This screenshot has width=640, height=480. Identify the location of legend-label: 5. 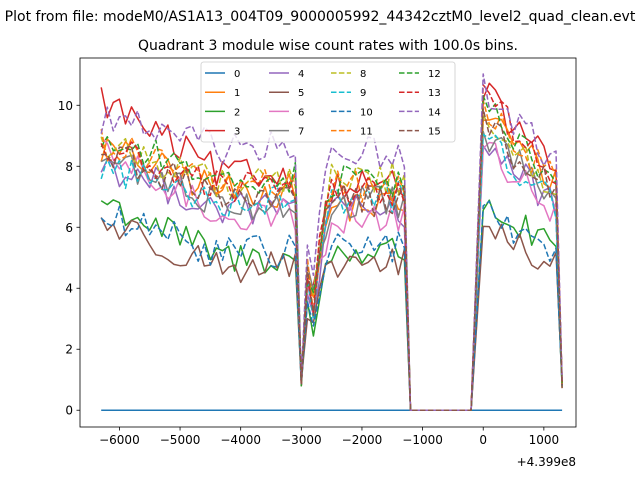
(301, 93).